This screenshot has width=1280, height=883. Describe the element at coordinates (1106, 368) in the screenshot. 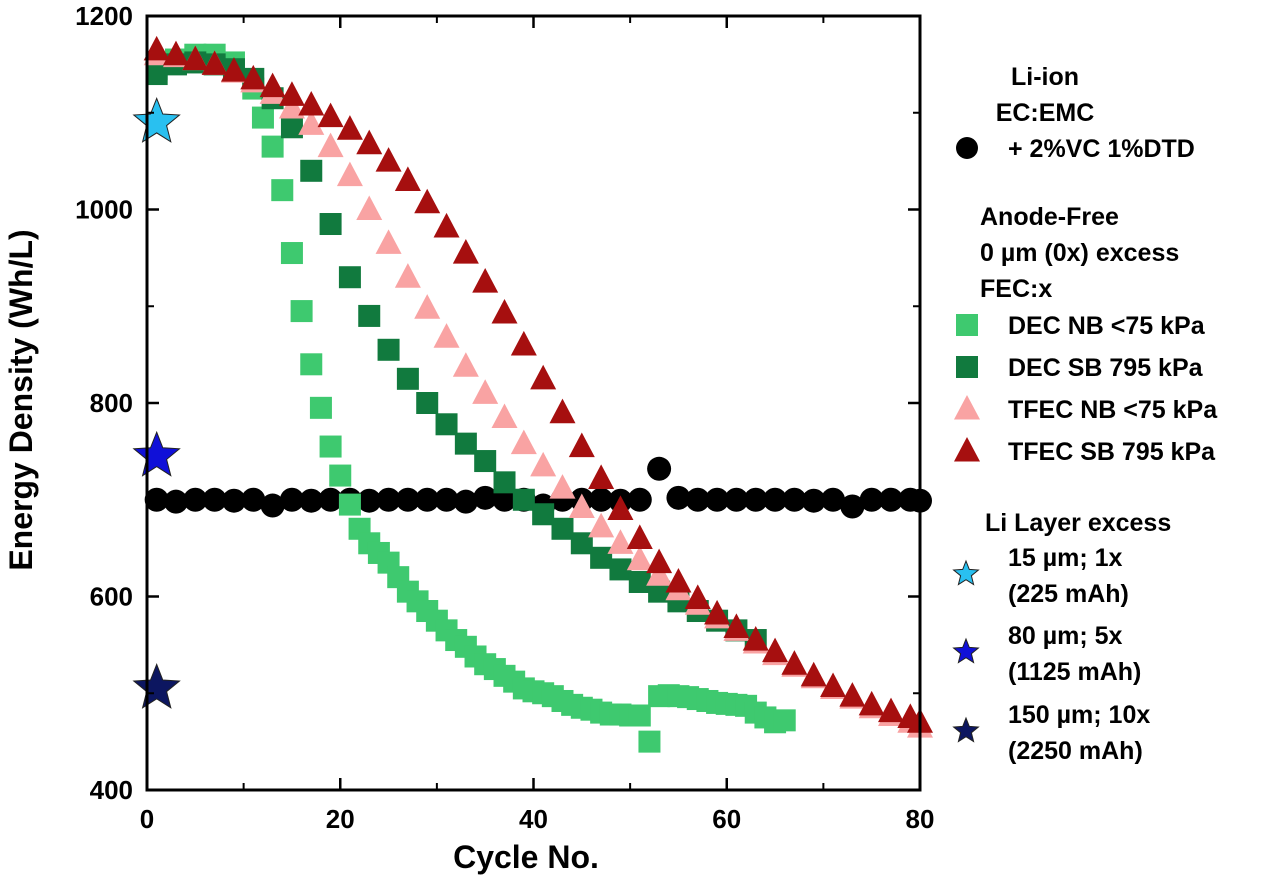

I see `legend-label-series: DEC SB 795 kPa` at that location.